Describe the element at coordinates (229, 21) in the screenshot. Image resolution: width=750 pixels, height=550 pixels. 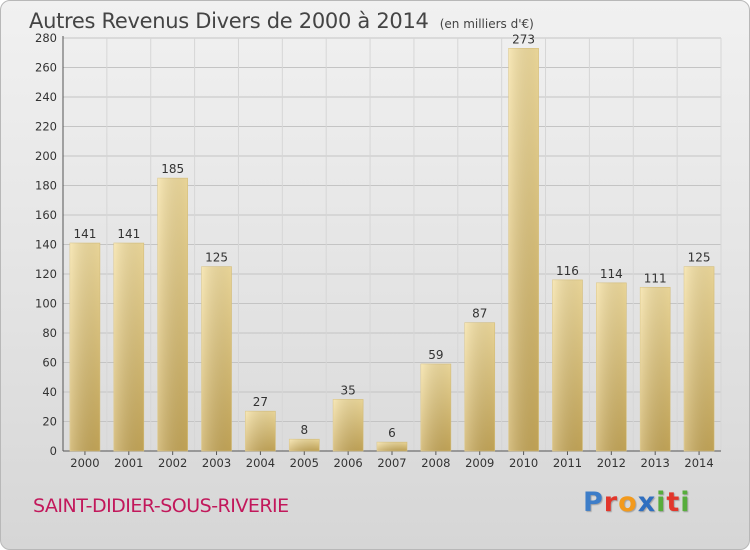
I see `chart-title: Autres Revenus Divers de 2000 à 2014` at that location.